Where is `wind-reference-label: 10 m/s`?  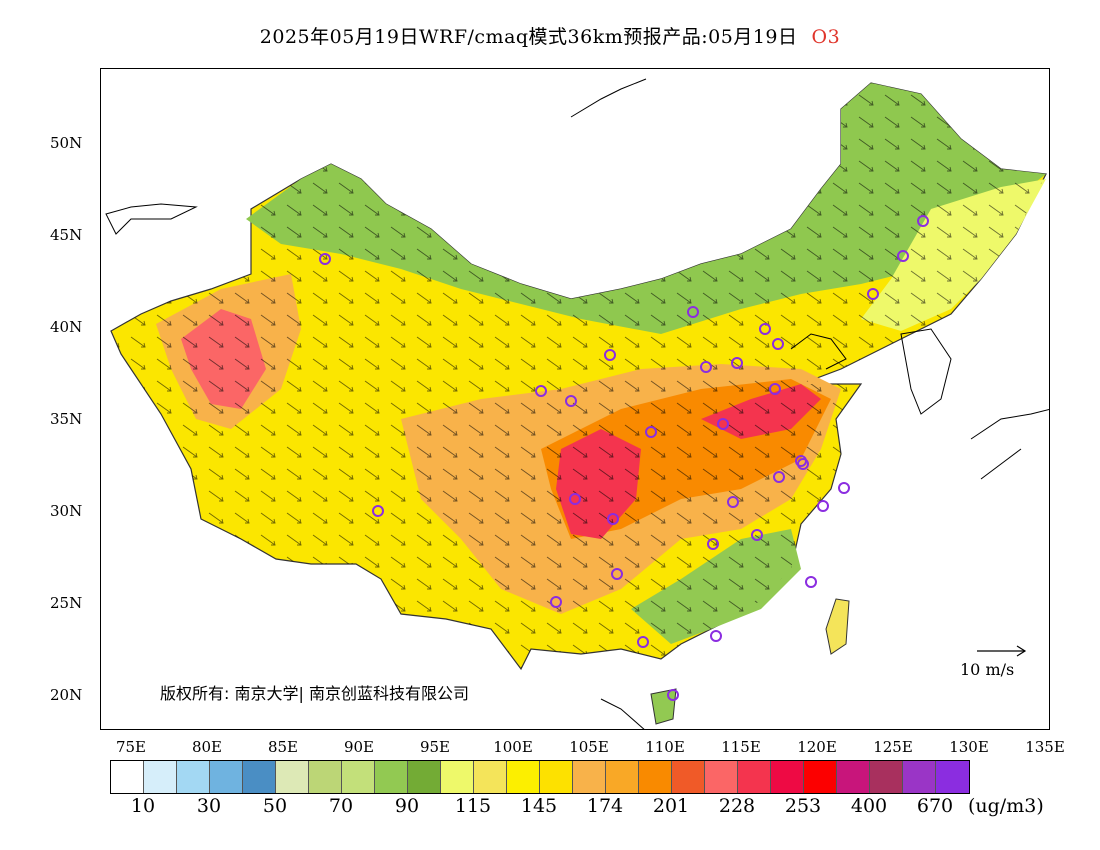
wind-reference-label: 10 m/s is located at coordinates (987, 669).